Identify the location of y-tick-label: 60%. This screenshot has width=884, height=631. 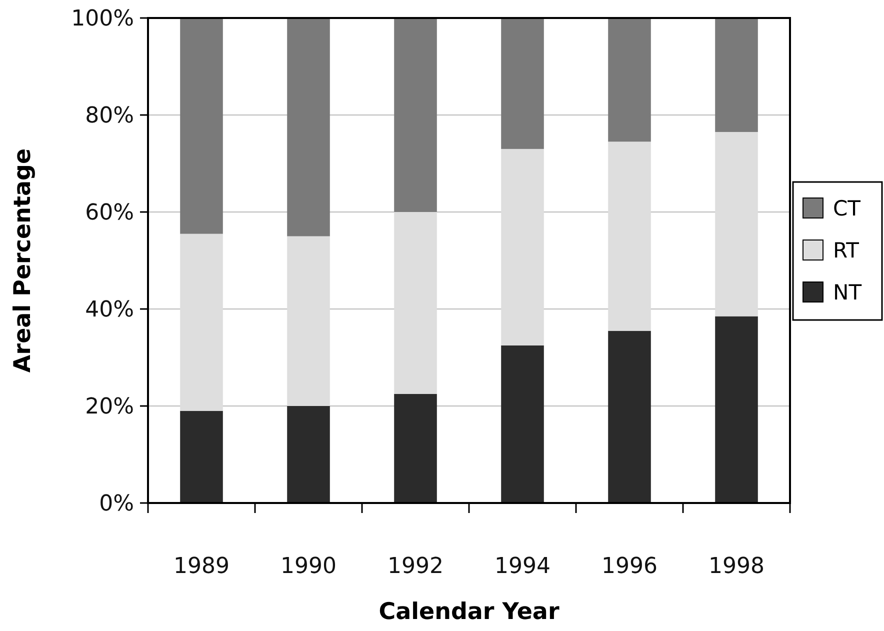
(109, 213).